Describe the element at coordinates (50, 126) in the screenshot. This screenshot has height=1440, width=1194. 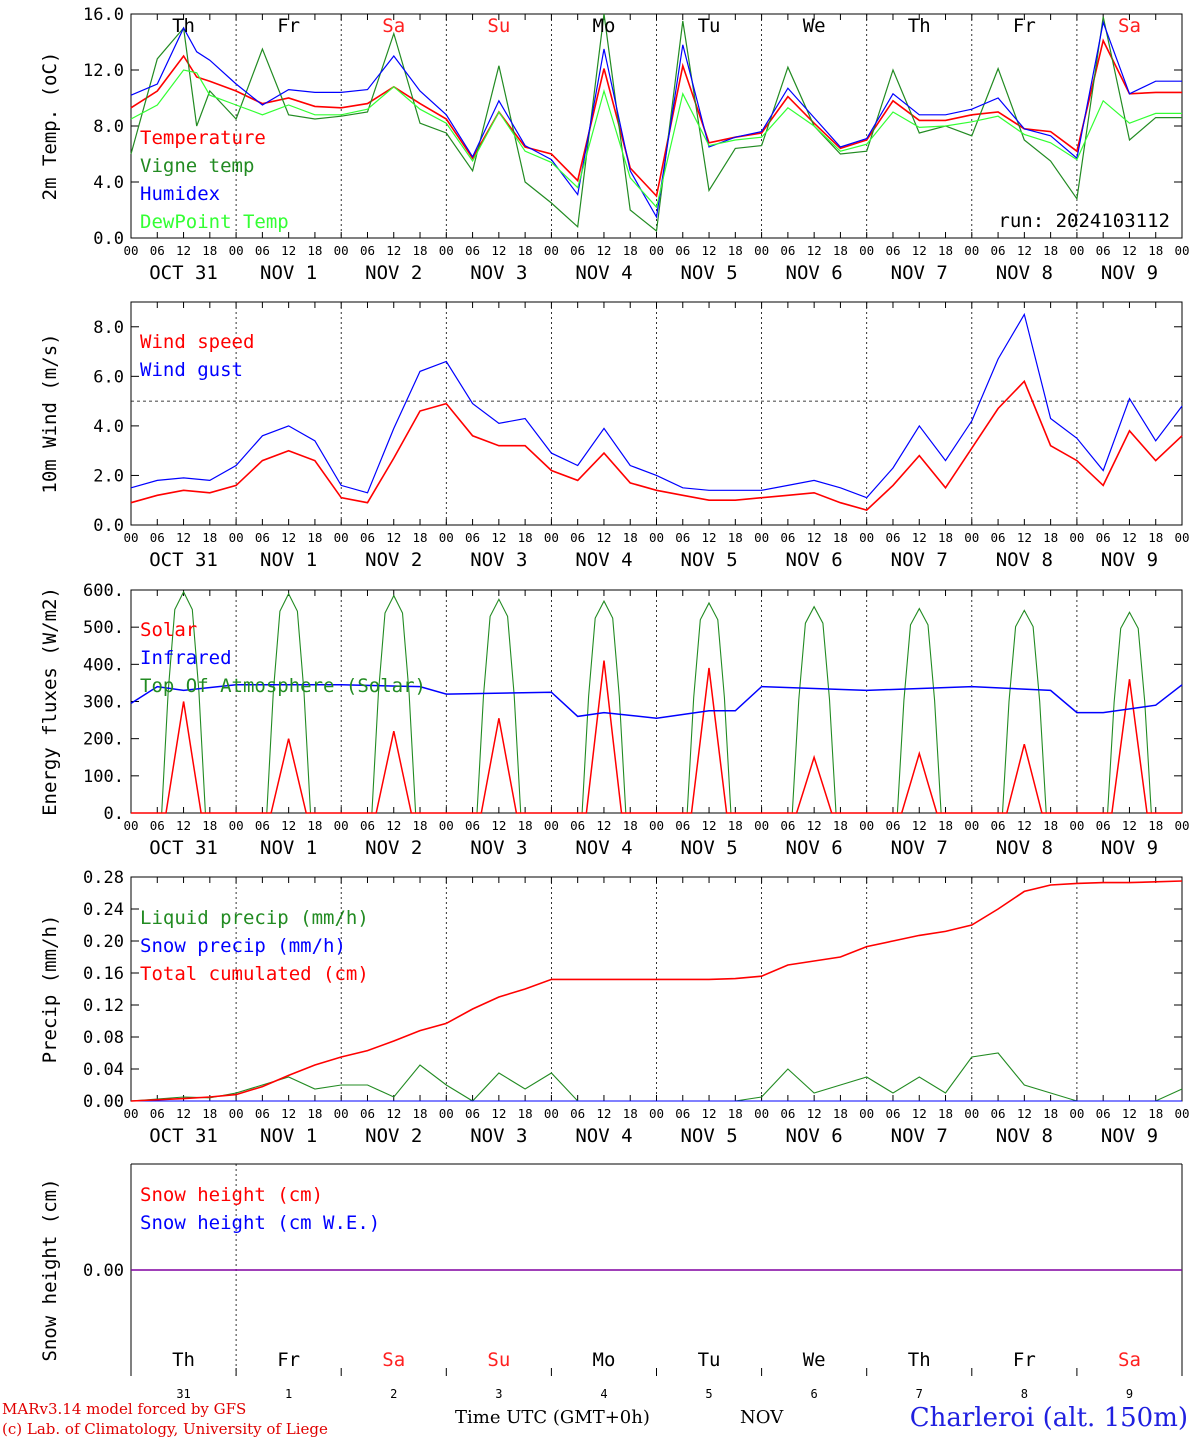
I see `panel-0-ylabel: 2m Temp. (oC)` at that location.